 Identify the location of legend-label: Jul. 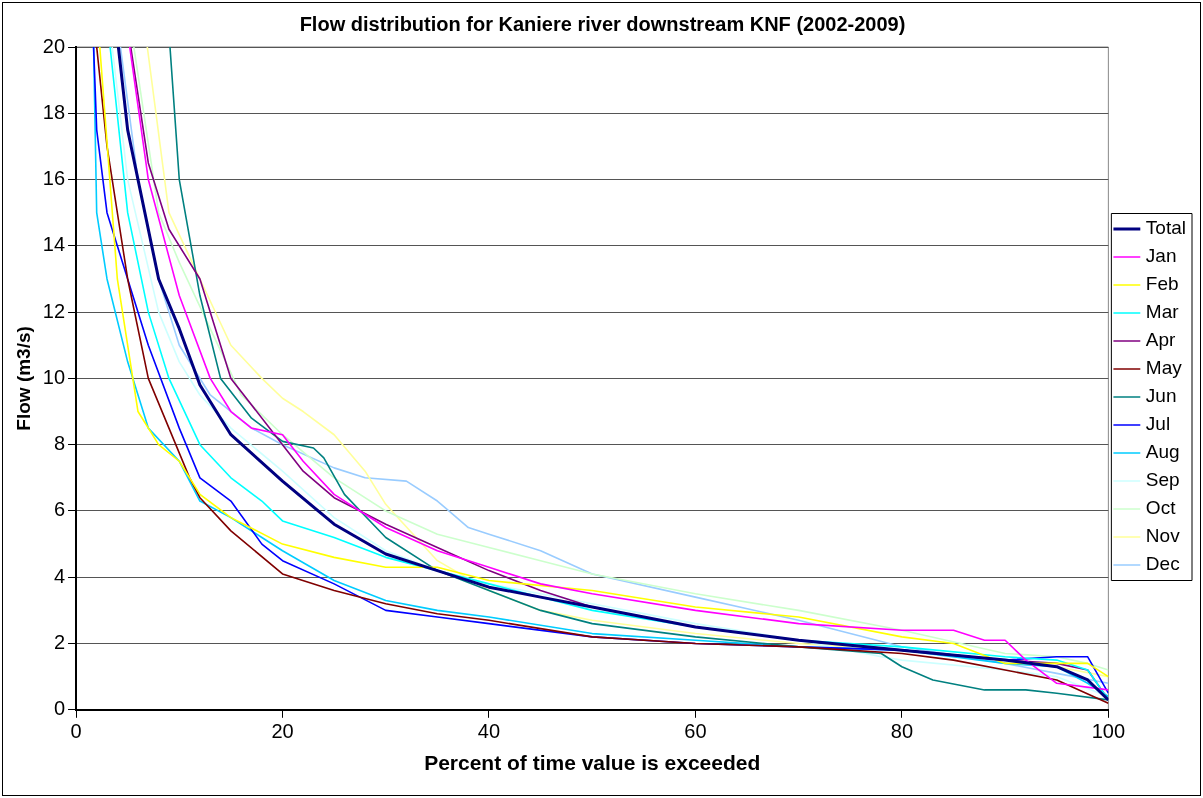
(1158, 424).